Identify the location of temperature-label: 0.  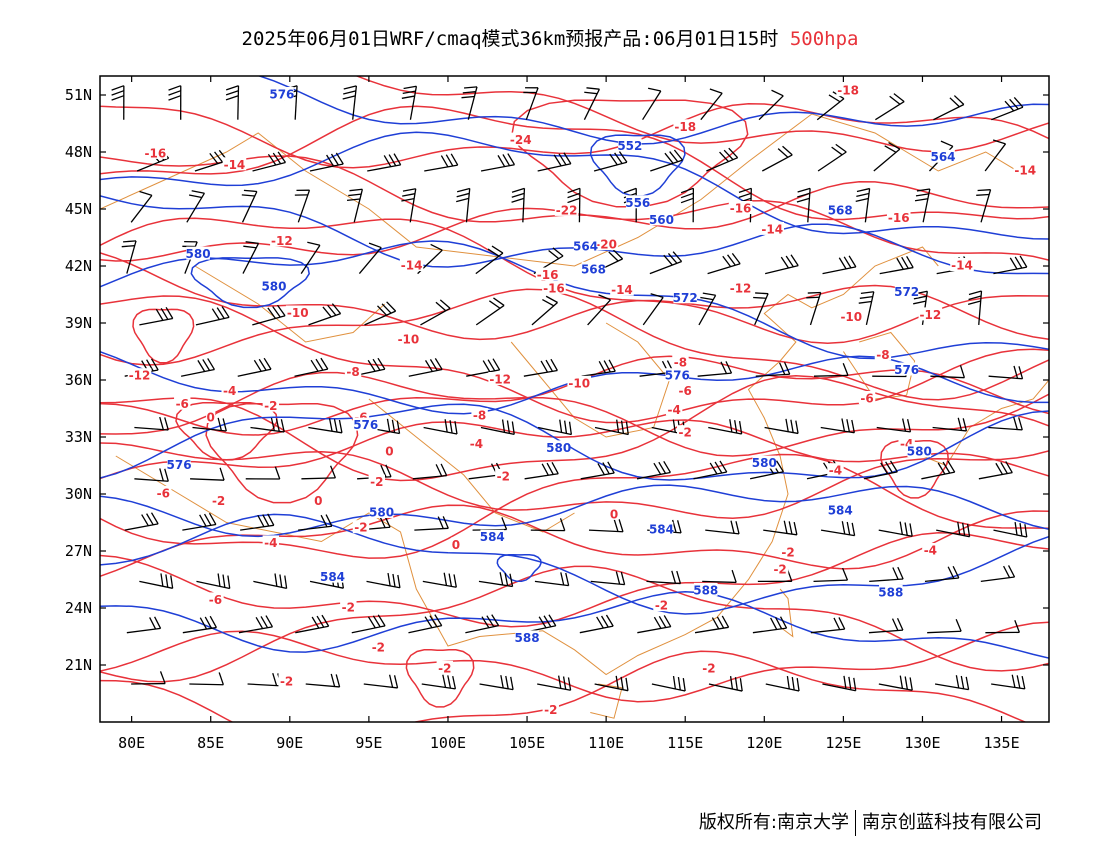
(318, 501).